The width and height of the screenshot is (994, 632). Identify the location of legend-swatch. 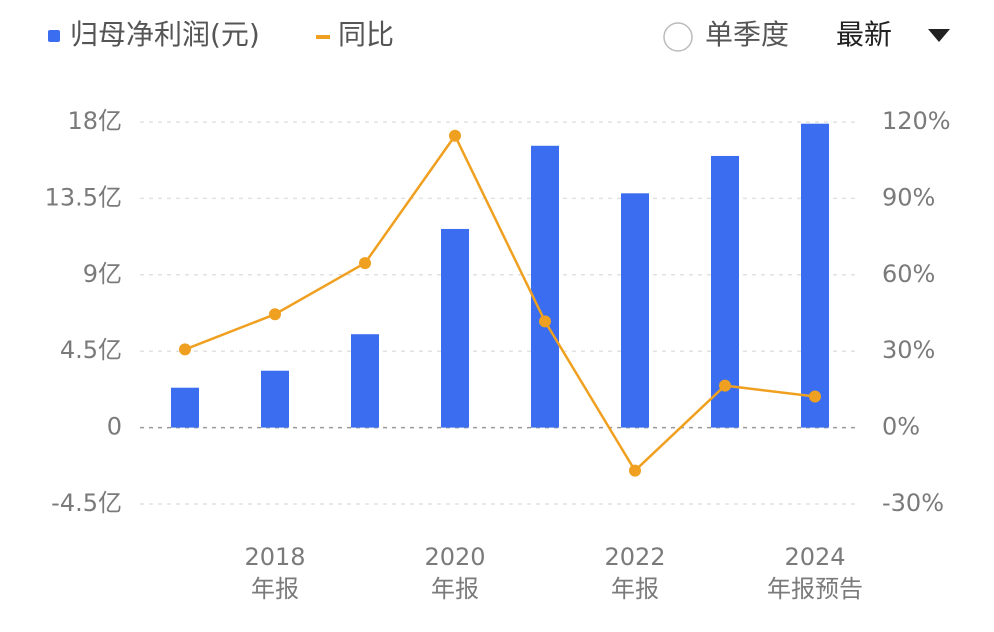
(54, 36).